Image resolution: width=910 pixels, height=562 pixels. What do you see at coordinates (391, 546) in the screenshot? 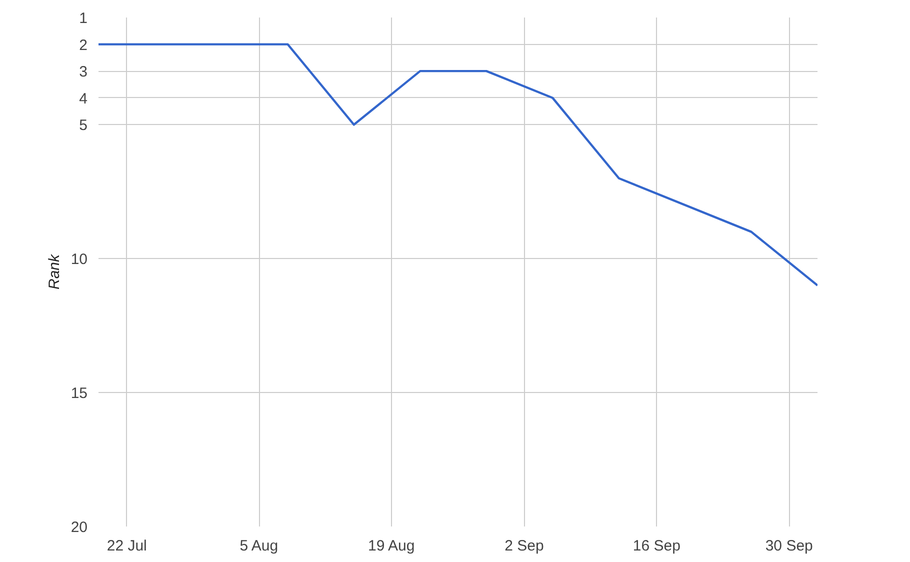
I see `x-tick-label: 19 Aug` at bounding box center [391, 546].